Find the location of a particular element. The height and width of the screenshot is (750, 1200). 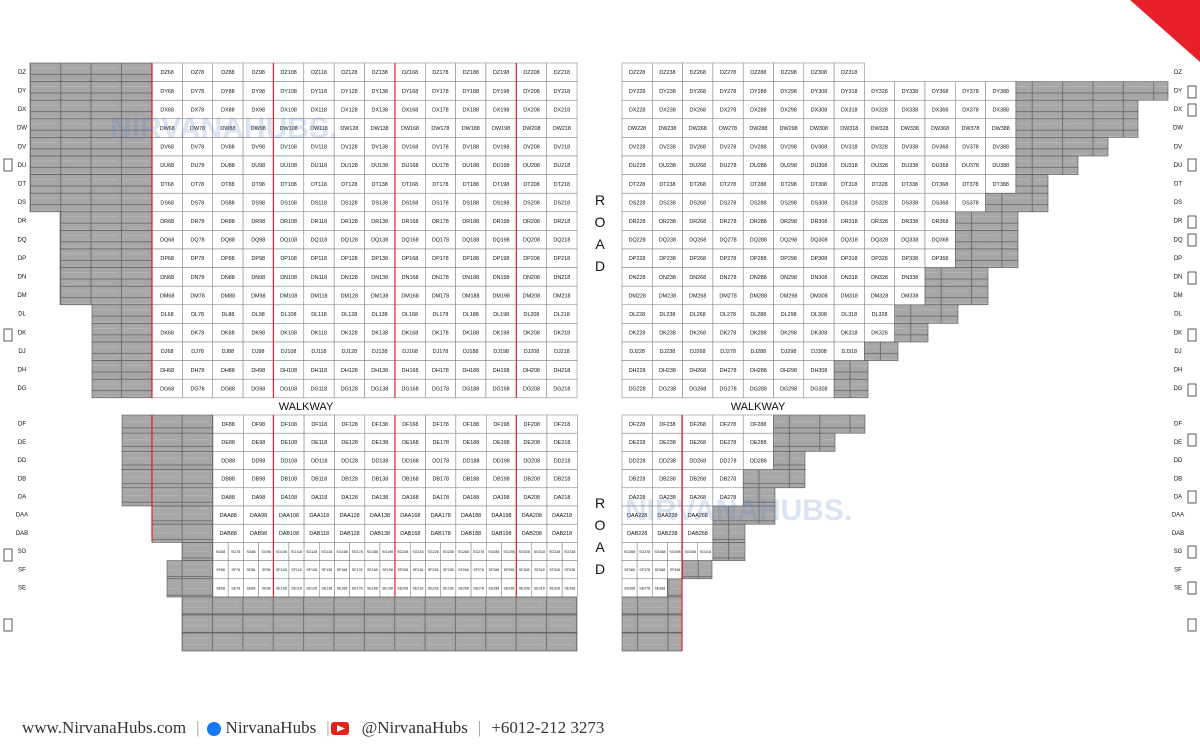

plot-label: DN328 is located at coordinates (879, 278).